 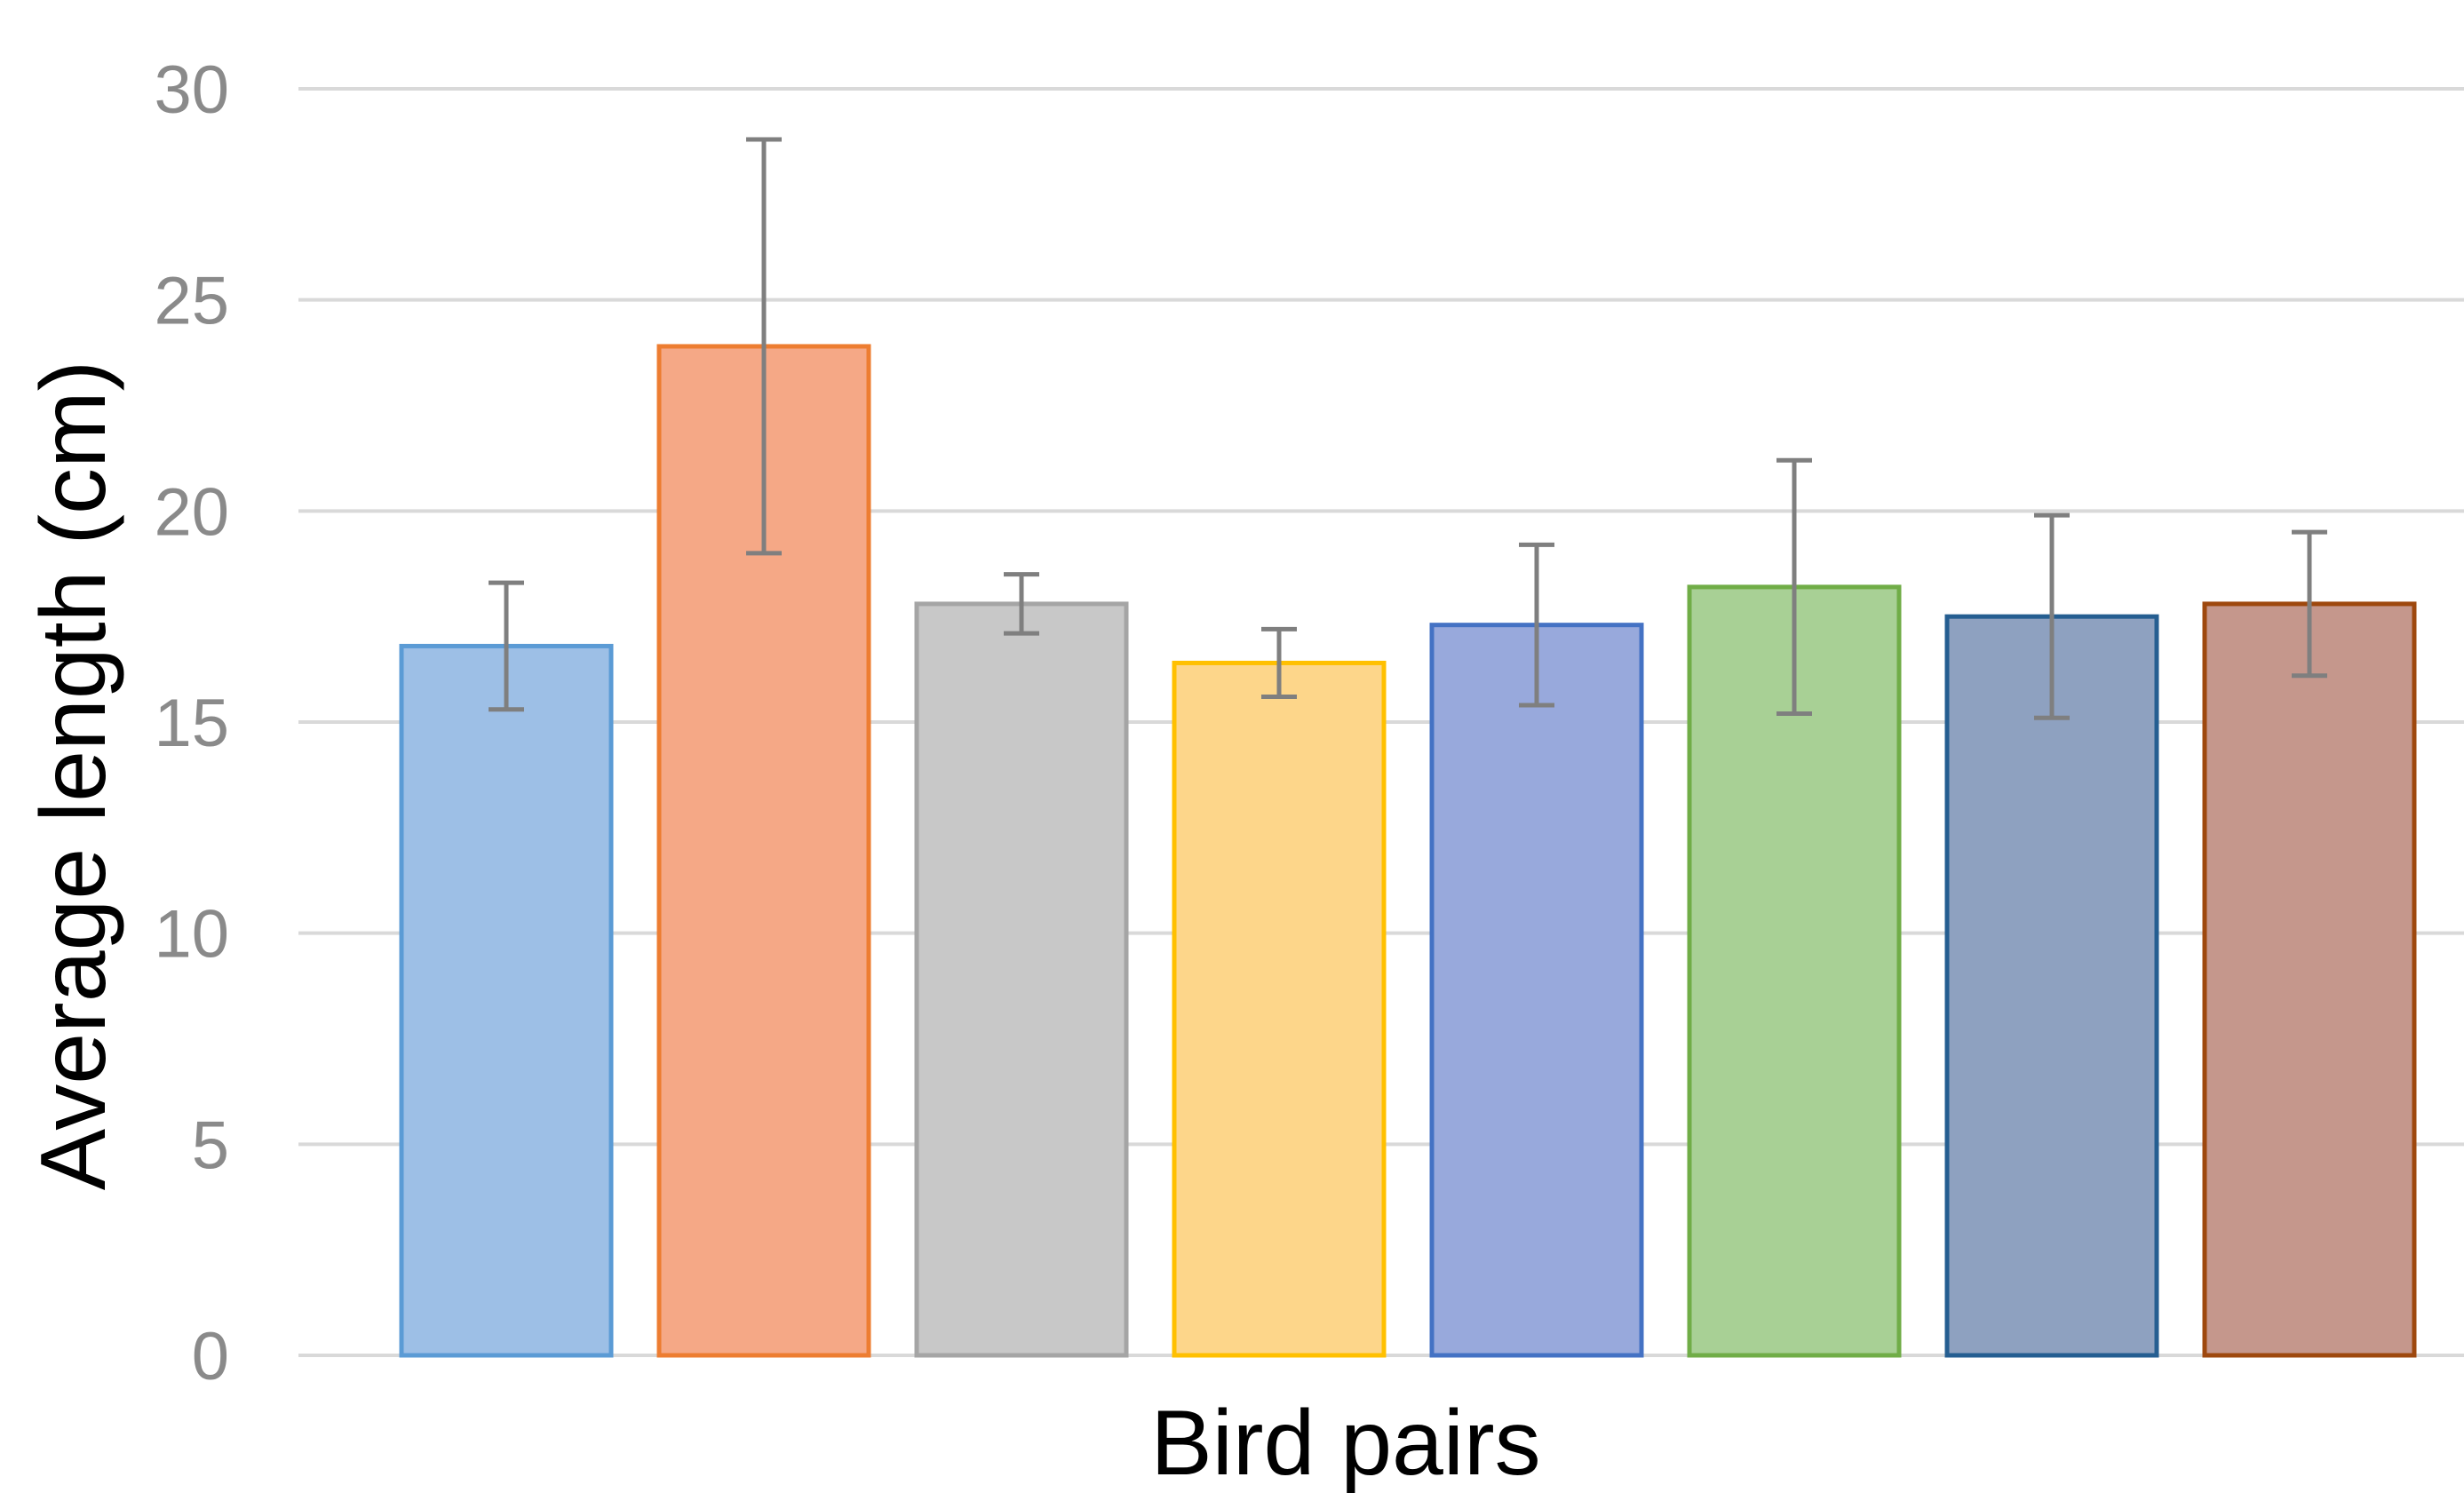 I want to click on y-axis-title: Average length (cm), so click(x=73, y=776).